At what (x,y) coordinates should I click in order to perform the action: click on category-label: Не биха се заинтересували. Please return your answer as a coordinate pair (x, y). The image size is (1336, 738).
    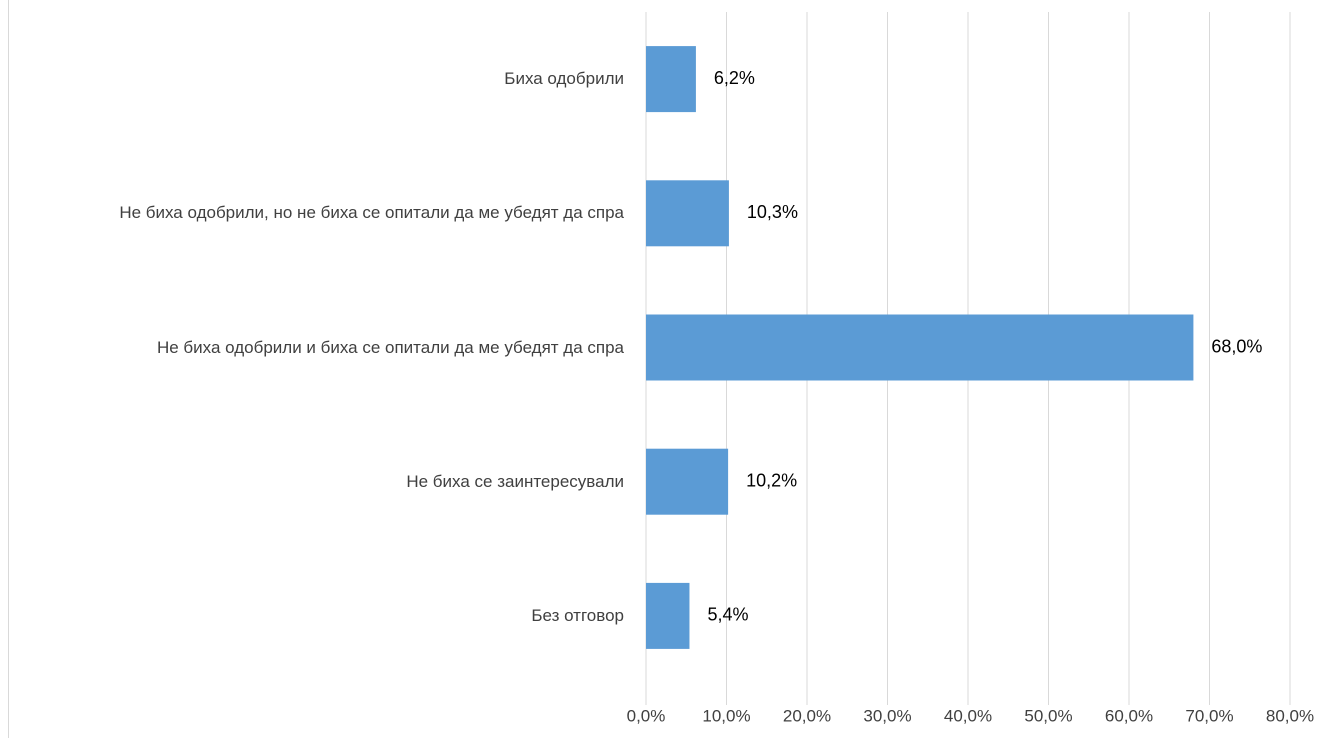
    Looking at the image, I should click on (515, 481).